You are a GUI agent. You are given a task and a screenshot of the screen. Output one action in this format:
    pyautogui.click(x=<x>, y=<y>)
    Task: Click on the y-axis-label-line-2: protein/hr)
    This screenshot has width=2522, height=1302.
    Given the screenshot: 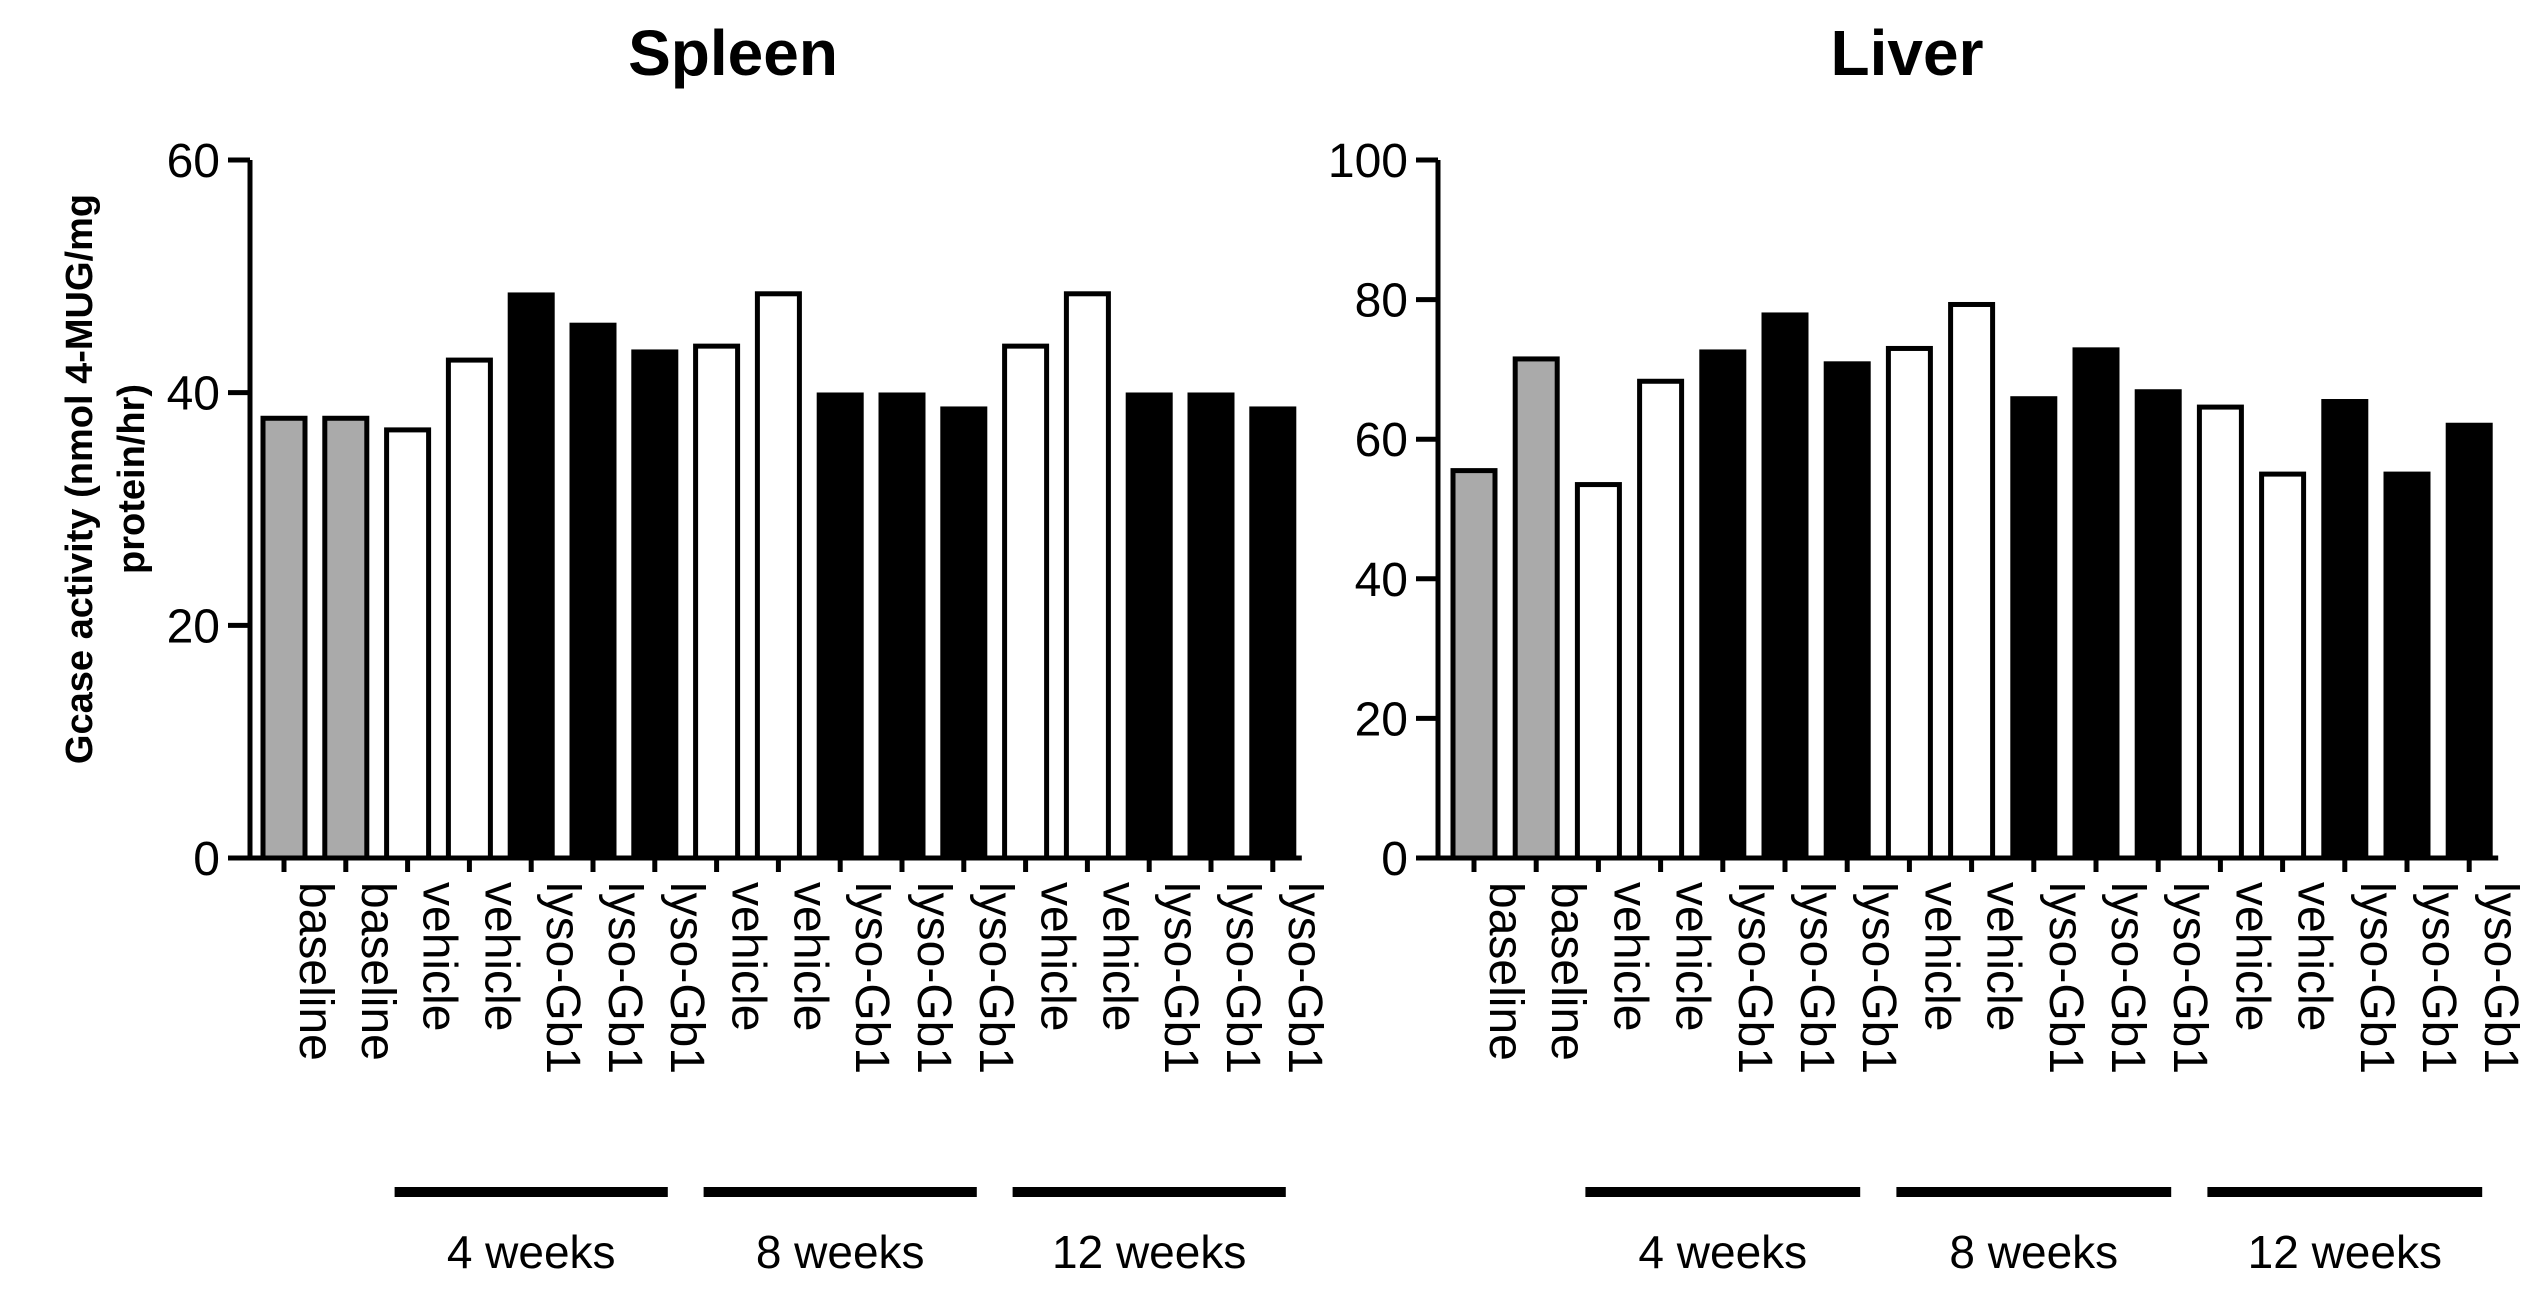 What is the action you would take?
    pyautogui.click(x=132, y=479)
    